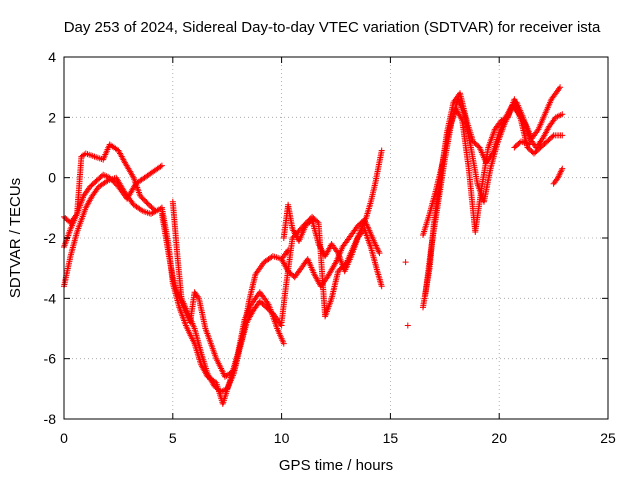  I want to click on y-tick-label: 2, so click(52, 117).